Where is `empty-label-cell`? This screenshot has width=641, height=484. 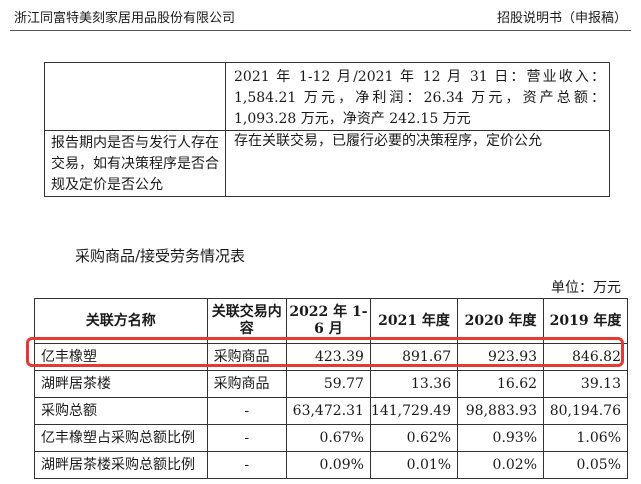 empty-label-cell is located at coordinates (135, 96).